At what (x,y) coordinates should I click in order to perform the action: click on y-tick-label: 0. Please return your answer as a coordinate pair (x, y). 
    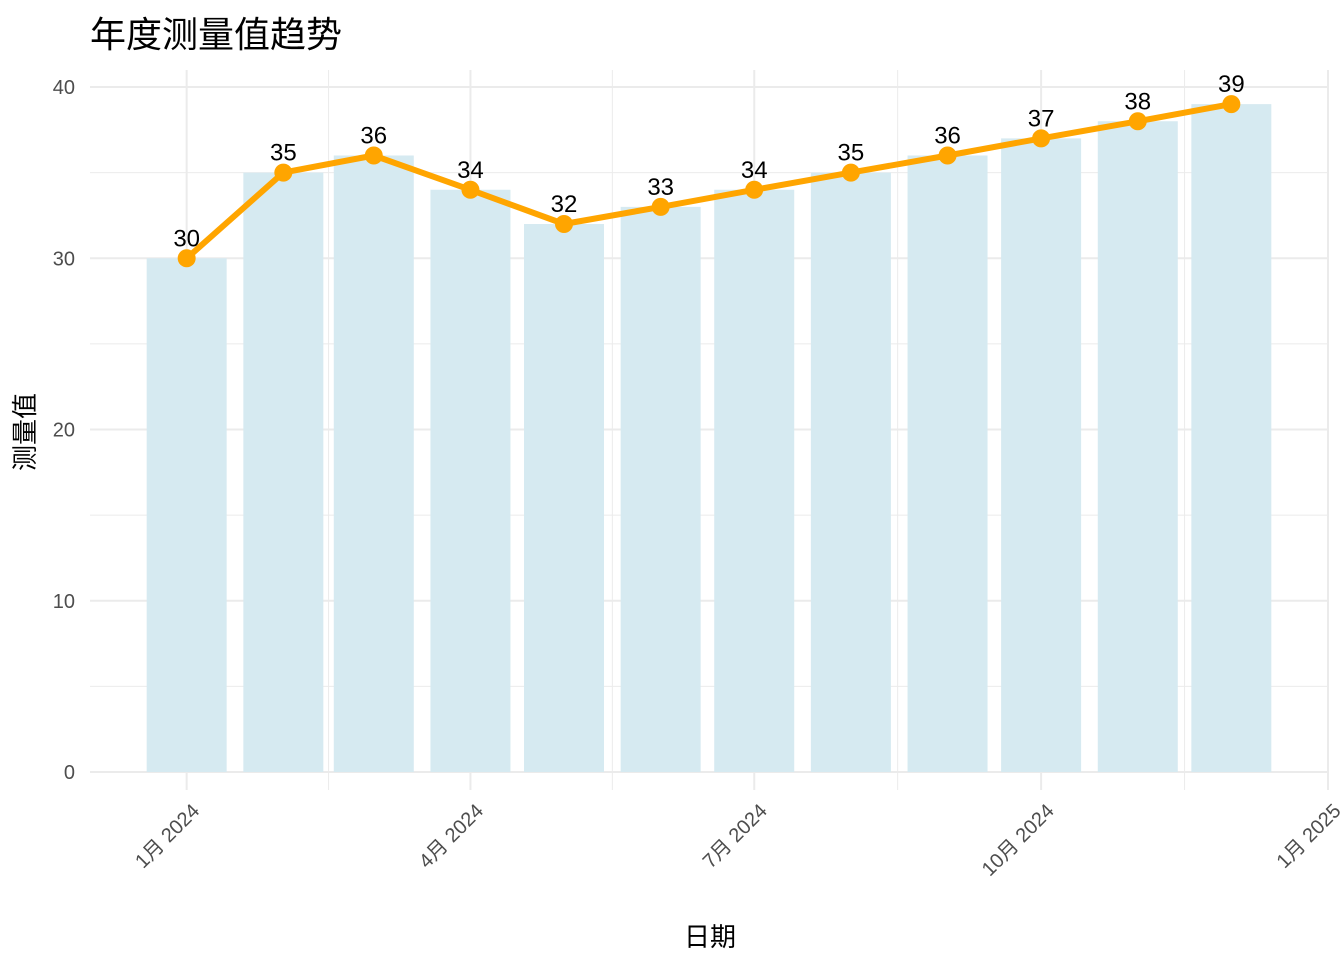
    Looking at the image, I should click on (69, 773).